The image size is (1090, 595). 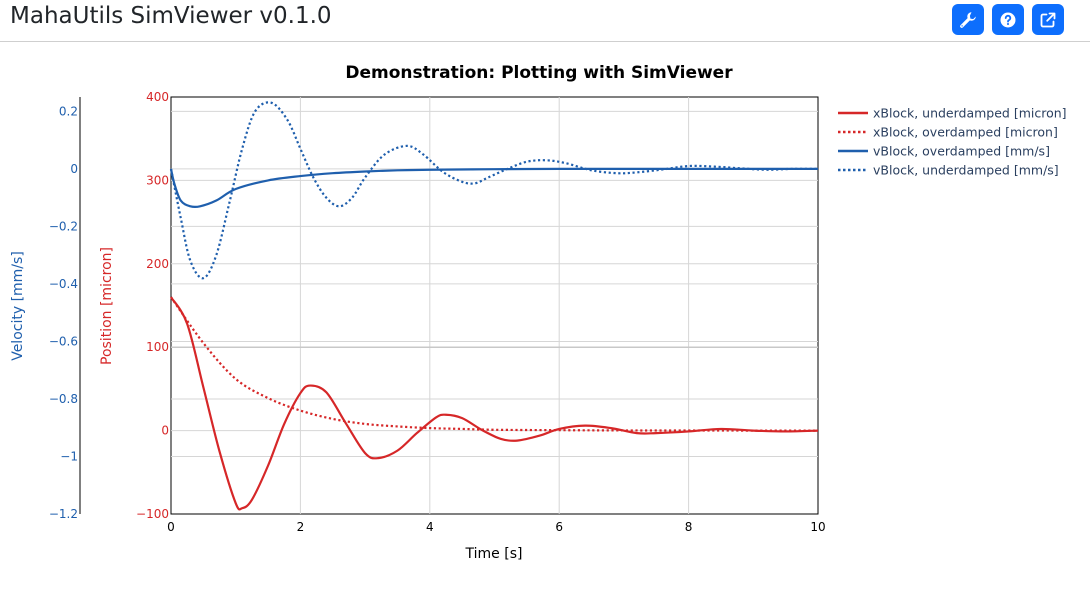 I want to click on position-tick-label: 100, so click(x=157, y=347).